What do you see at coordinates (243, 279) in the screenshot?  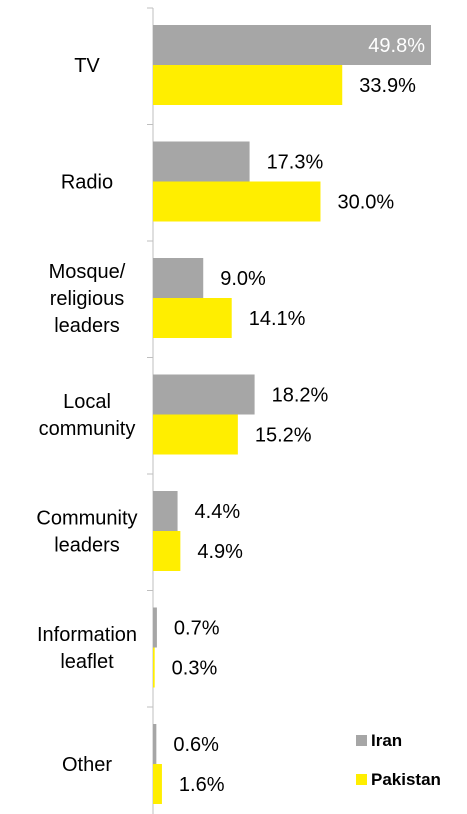 I see `value-label-iran: 9.0%` at bounding box center [243, 279].